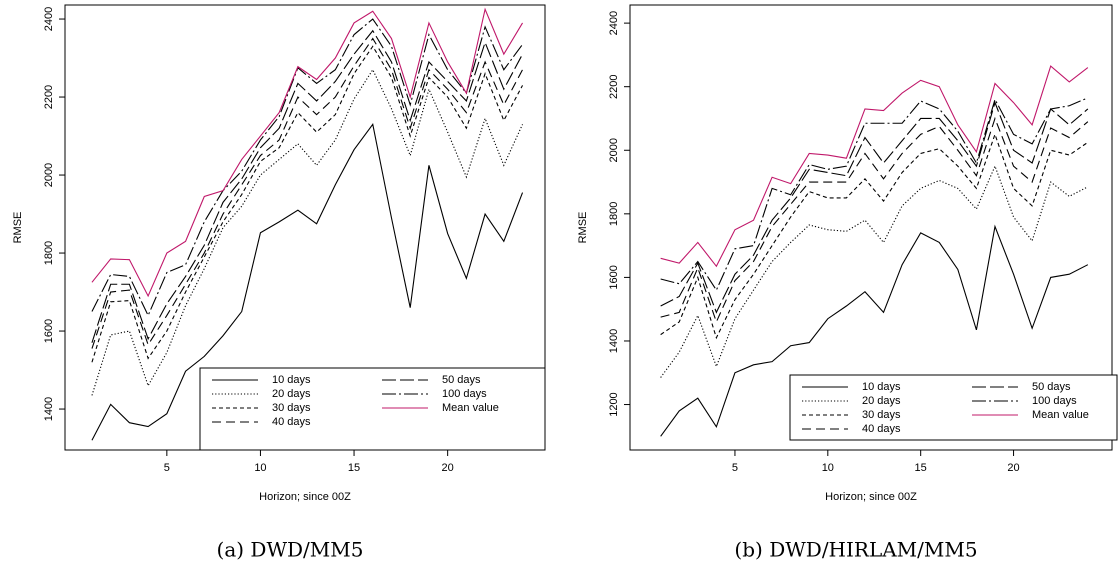 This screenshot has width=1118, height=583. Describe the element at coordinates (290, 550) in the screenshot. I see `caption: (a) DWD/MM5` at that location.